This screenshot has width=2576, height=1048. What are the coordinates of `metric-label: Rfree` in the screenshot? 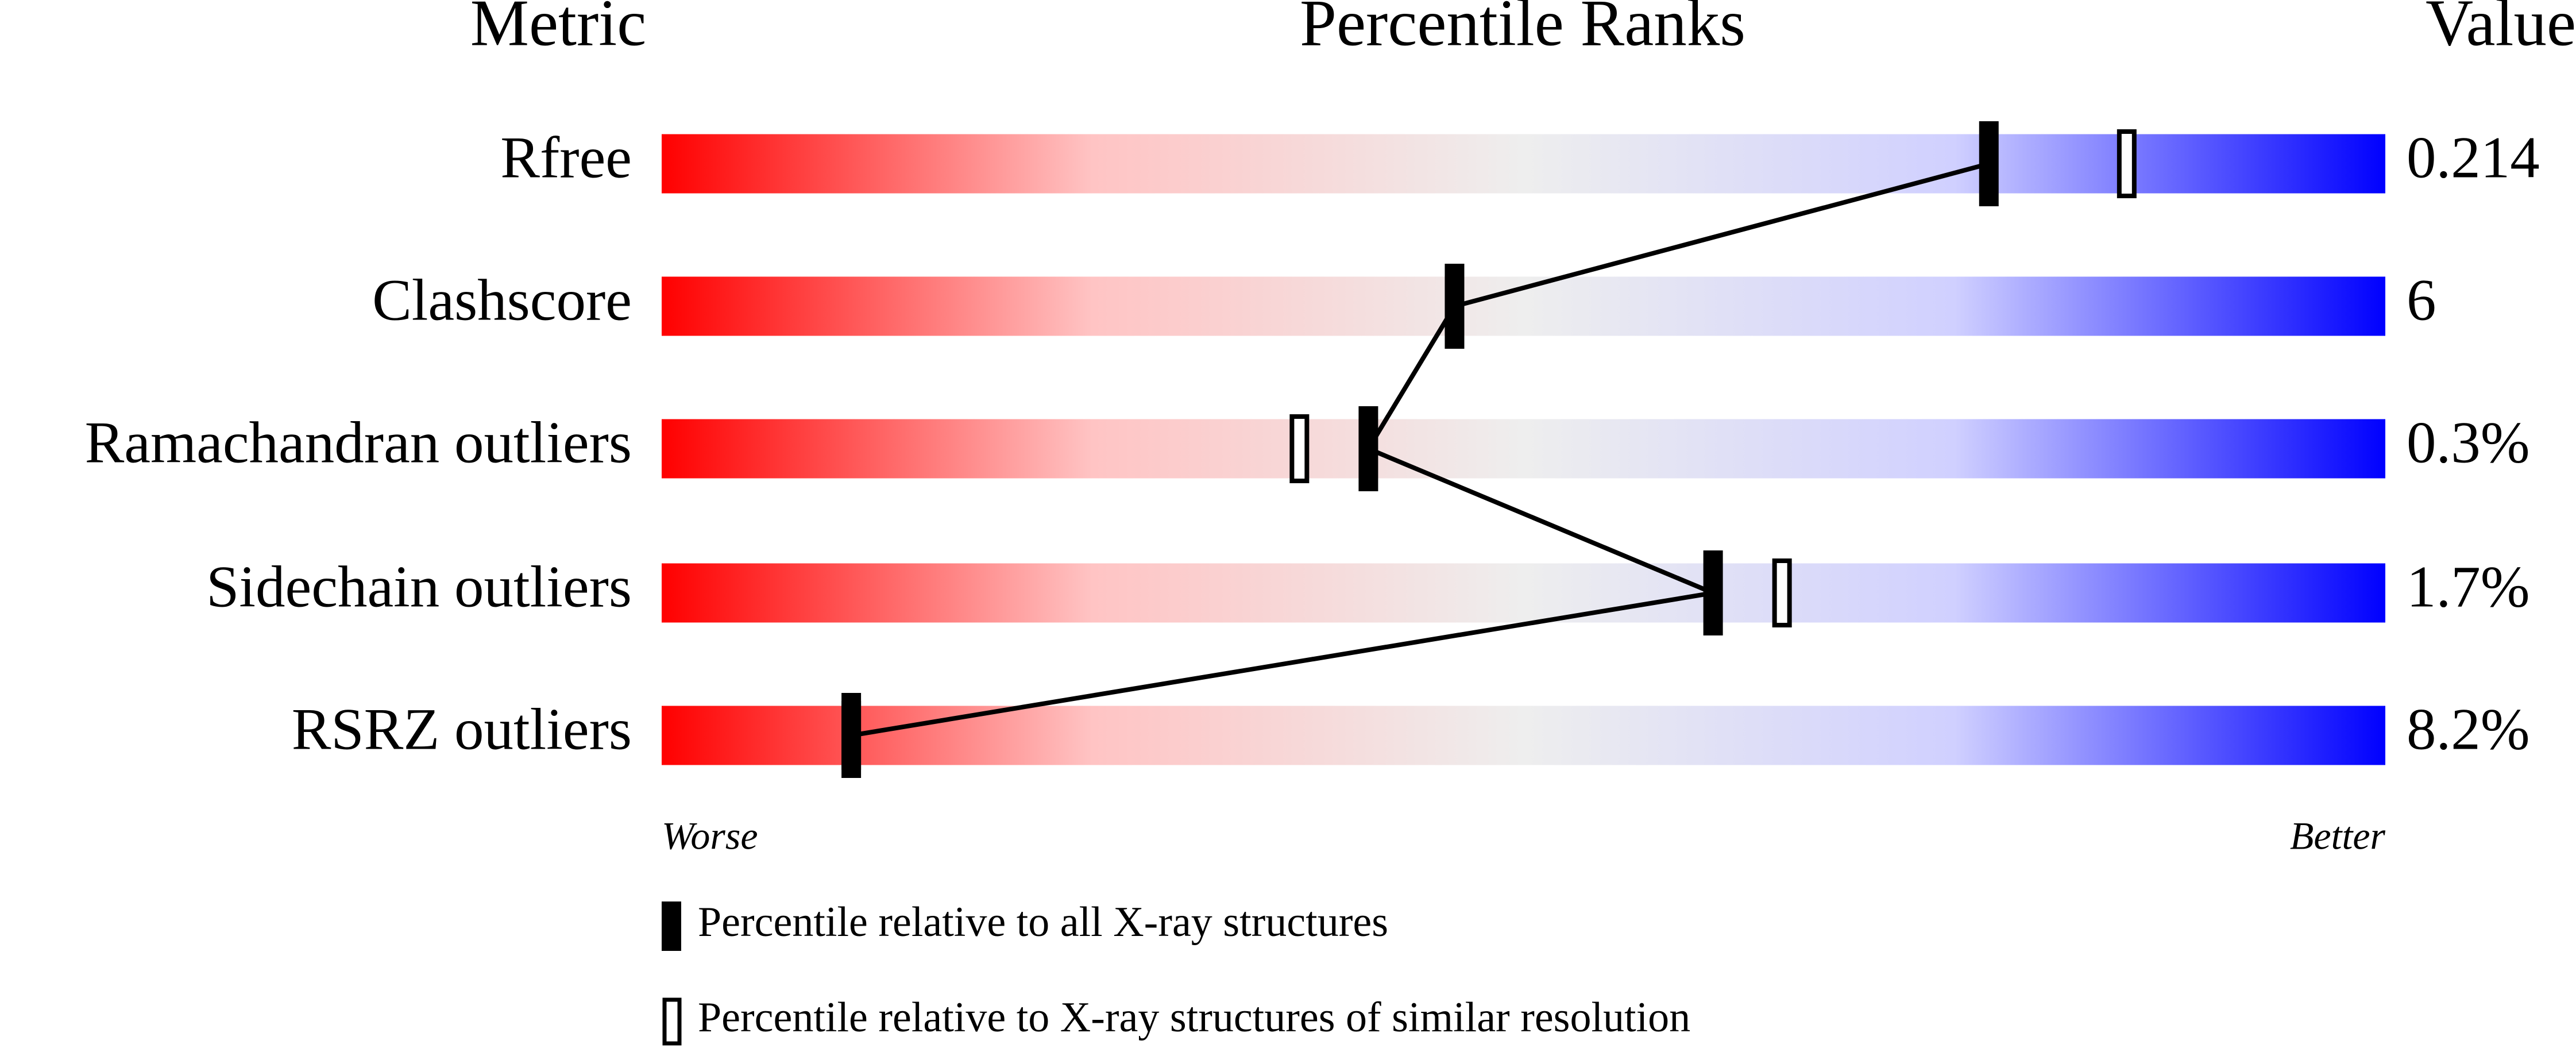 It's located at (566, 158).